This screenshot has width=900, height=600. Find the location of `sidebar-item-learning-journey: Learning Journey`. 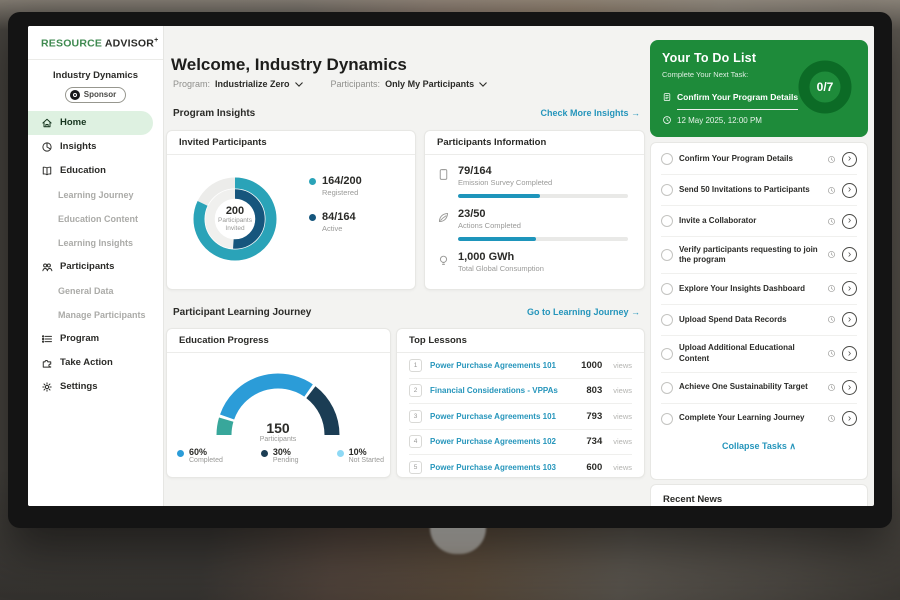

sidebar-item-learning-journey: Learning Journey is located at coordinates (95, 195).